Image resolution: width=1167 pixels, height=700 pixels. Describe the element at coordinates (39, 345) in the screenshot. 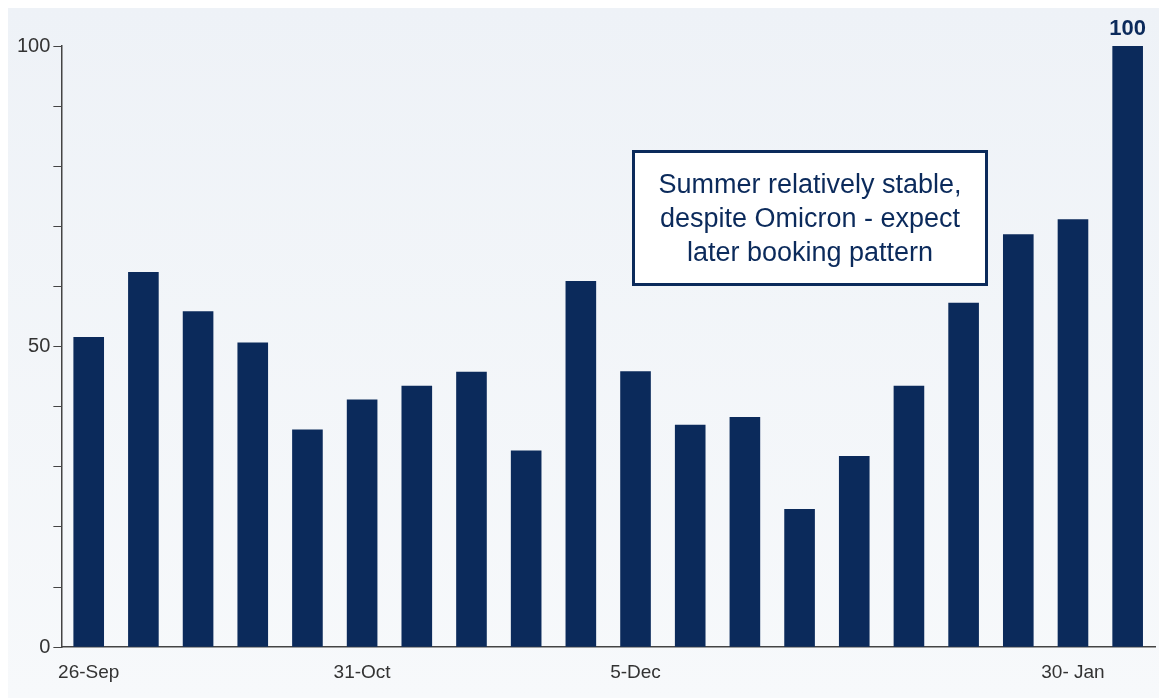

I see `y-tick-label: 50` at that location.